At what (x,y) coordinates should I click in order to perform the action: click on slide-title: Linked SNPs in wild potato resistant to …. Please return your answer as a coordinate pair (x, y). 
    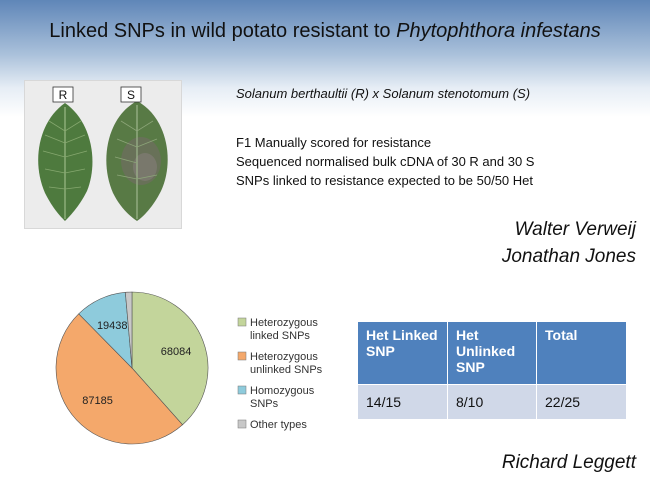
    Looking at the image, I should click on (325, 31).